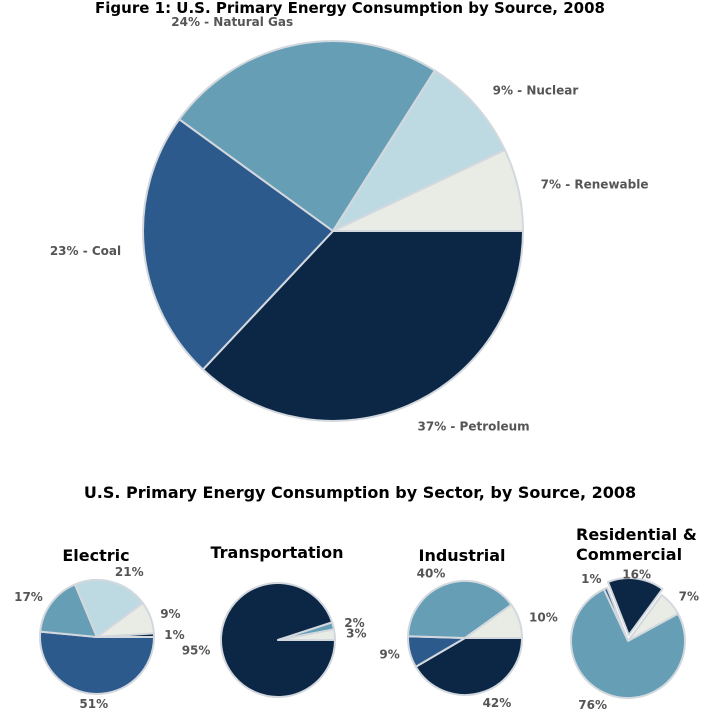 This screenshot has width=723, height=720. I want to click on residential-title-line2: Commercial, so click(629, 554).